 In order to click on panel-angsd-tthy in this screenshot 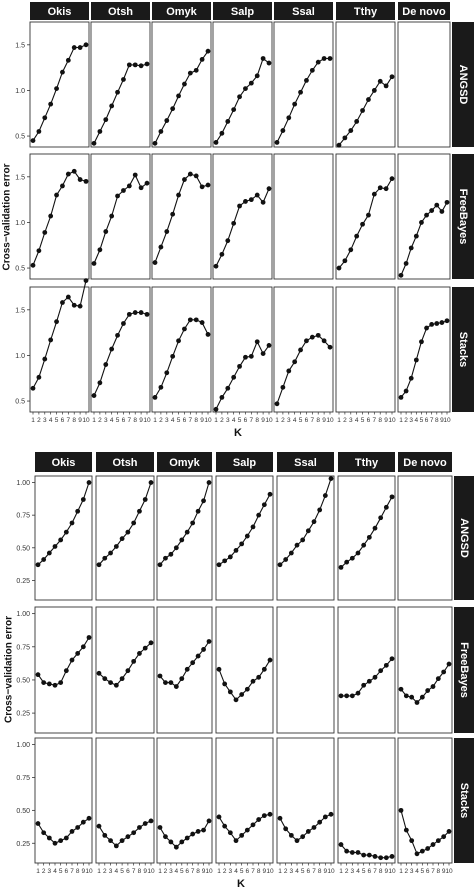, I will do `click(366, 538)`.